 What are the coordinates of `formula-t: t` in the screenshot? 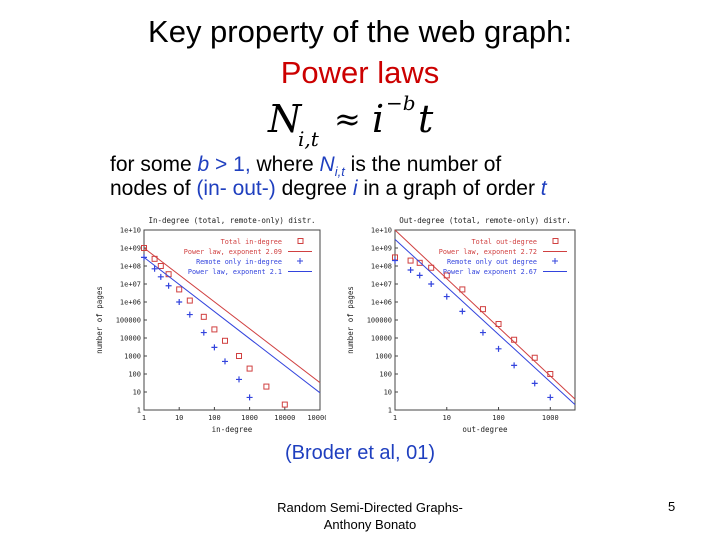 It's located at (426, 119).